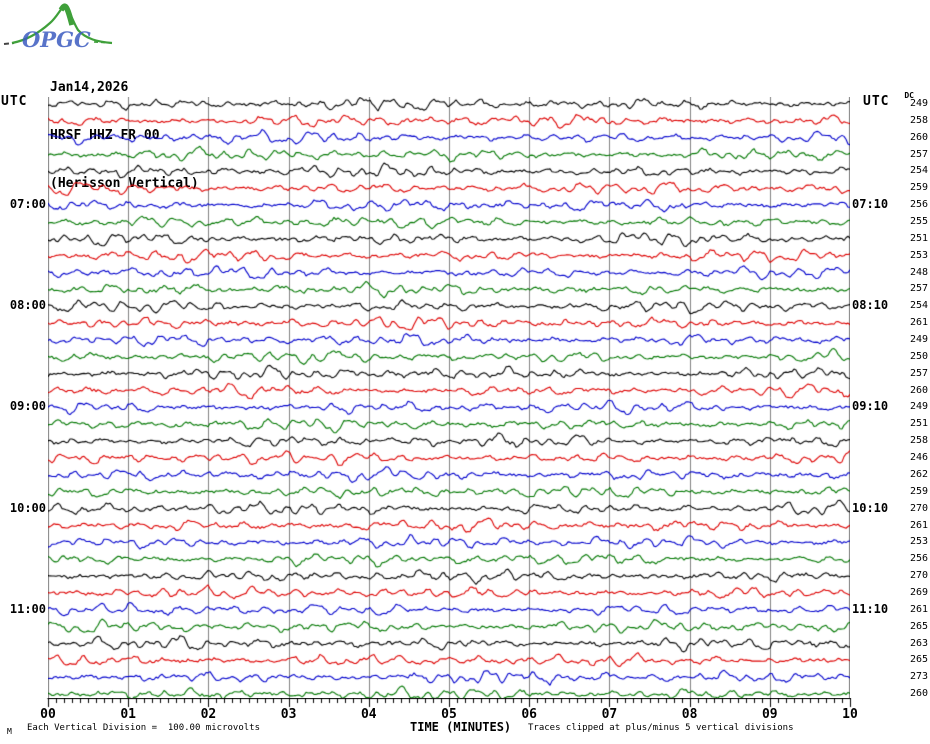 Image resolution: width=930 pixels, height=744 pixels. Describe the element at coordinates (27, 507) in the screenshot. I see `hour-label-left: 10:00` at that location.